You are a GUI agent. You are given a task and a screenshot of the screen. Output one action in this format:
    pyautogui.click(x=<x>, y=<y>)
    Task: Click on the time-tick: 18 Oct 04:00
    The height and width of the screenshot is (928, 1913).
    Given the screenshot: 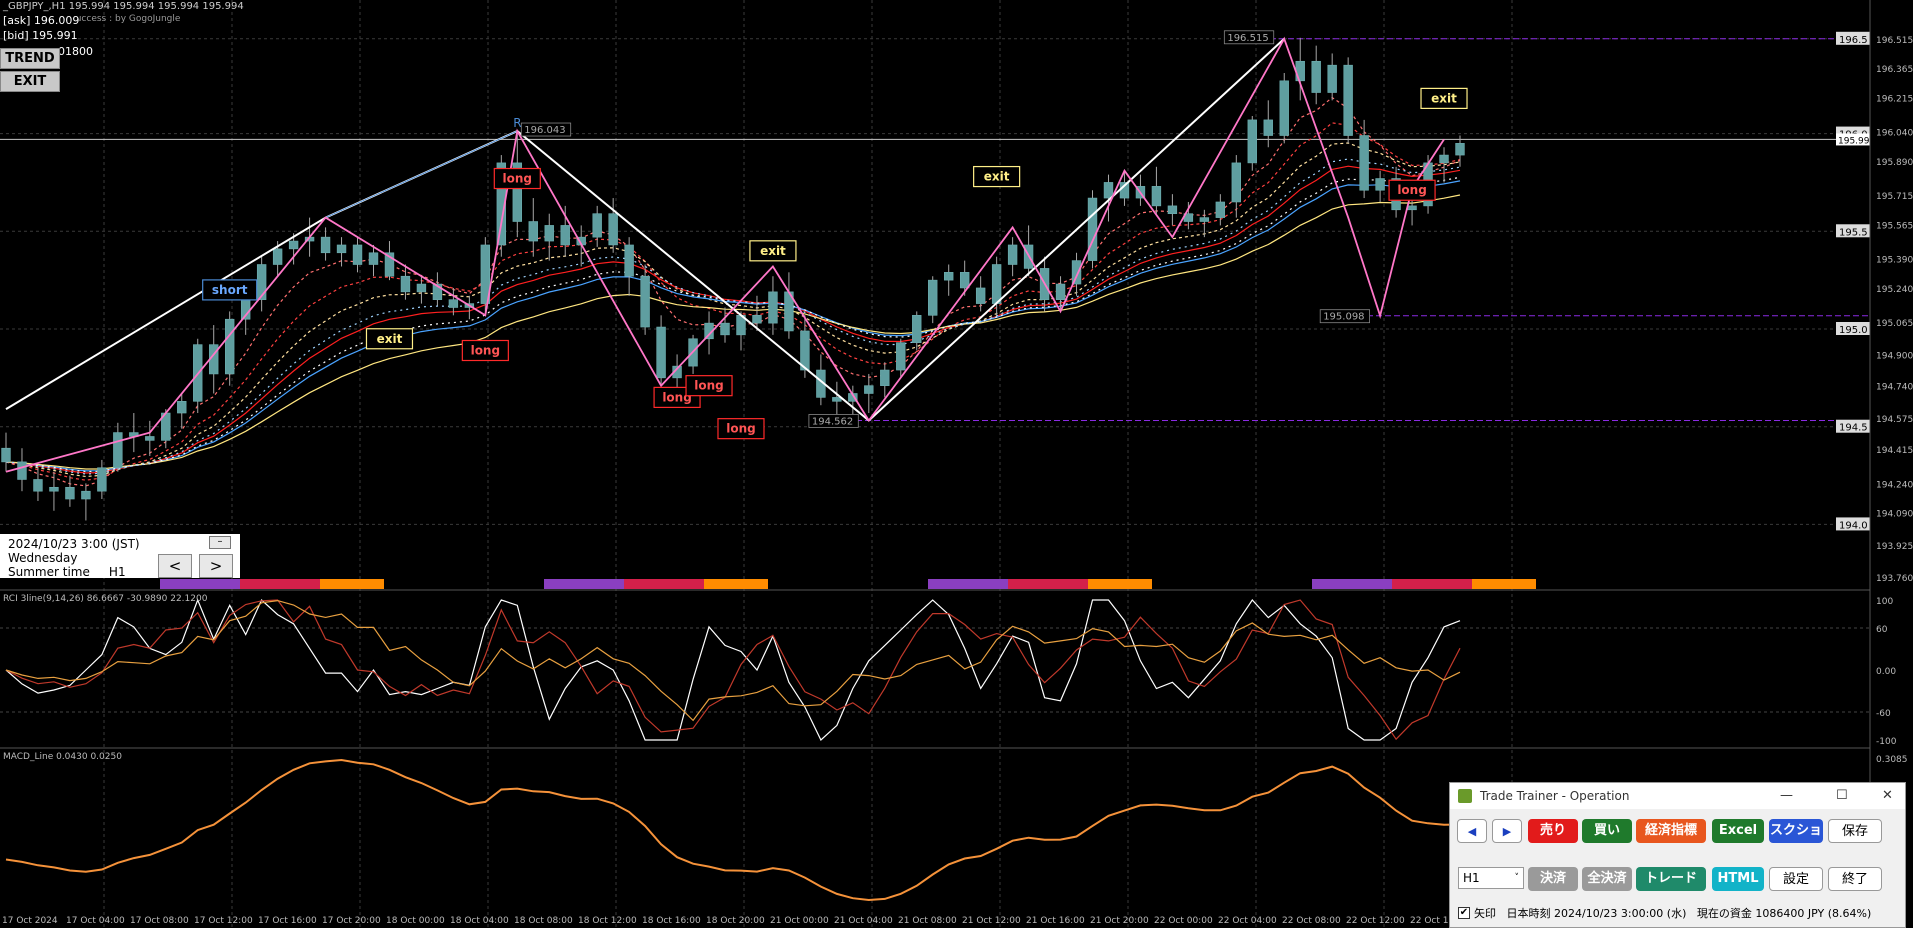 What is the action you would take?
    pyautogui.click(x=479, y=921)
    